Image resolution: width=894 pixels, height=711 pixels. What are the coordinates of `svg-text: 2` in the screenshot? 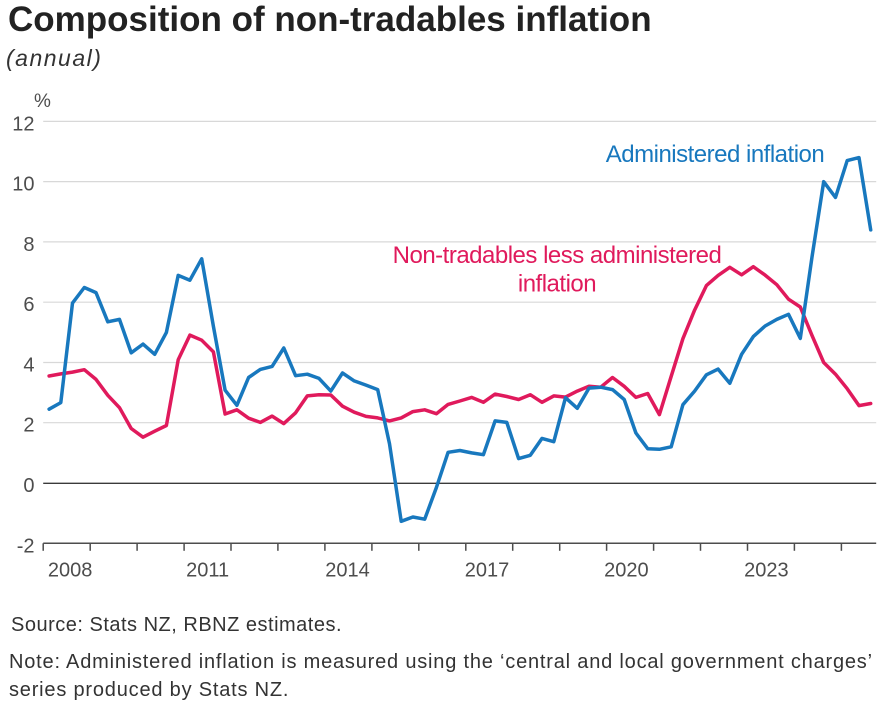 It's located at (28, 426).